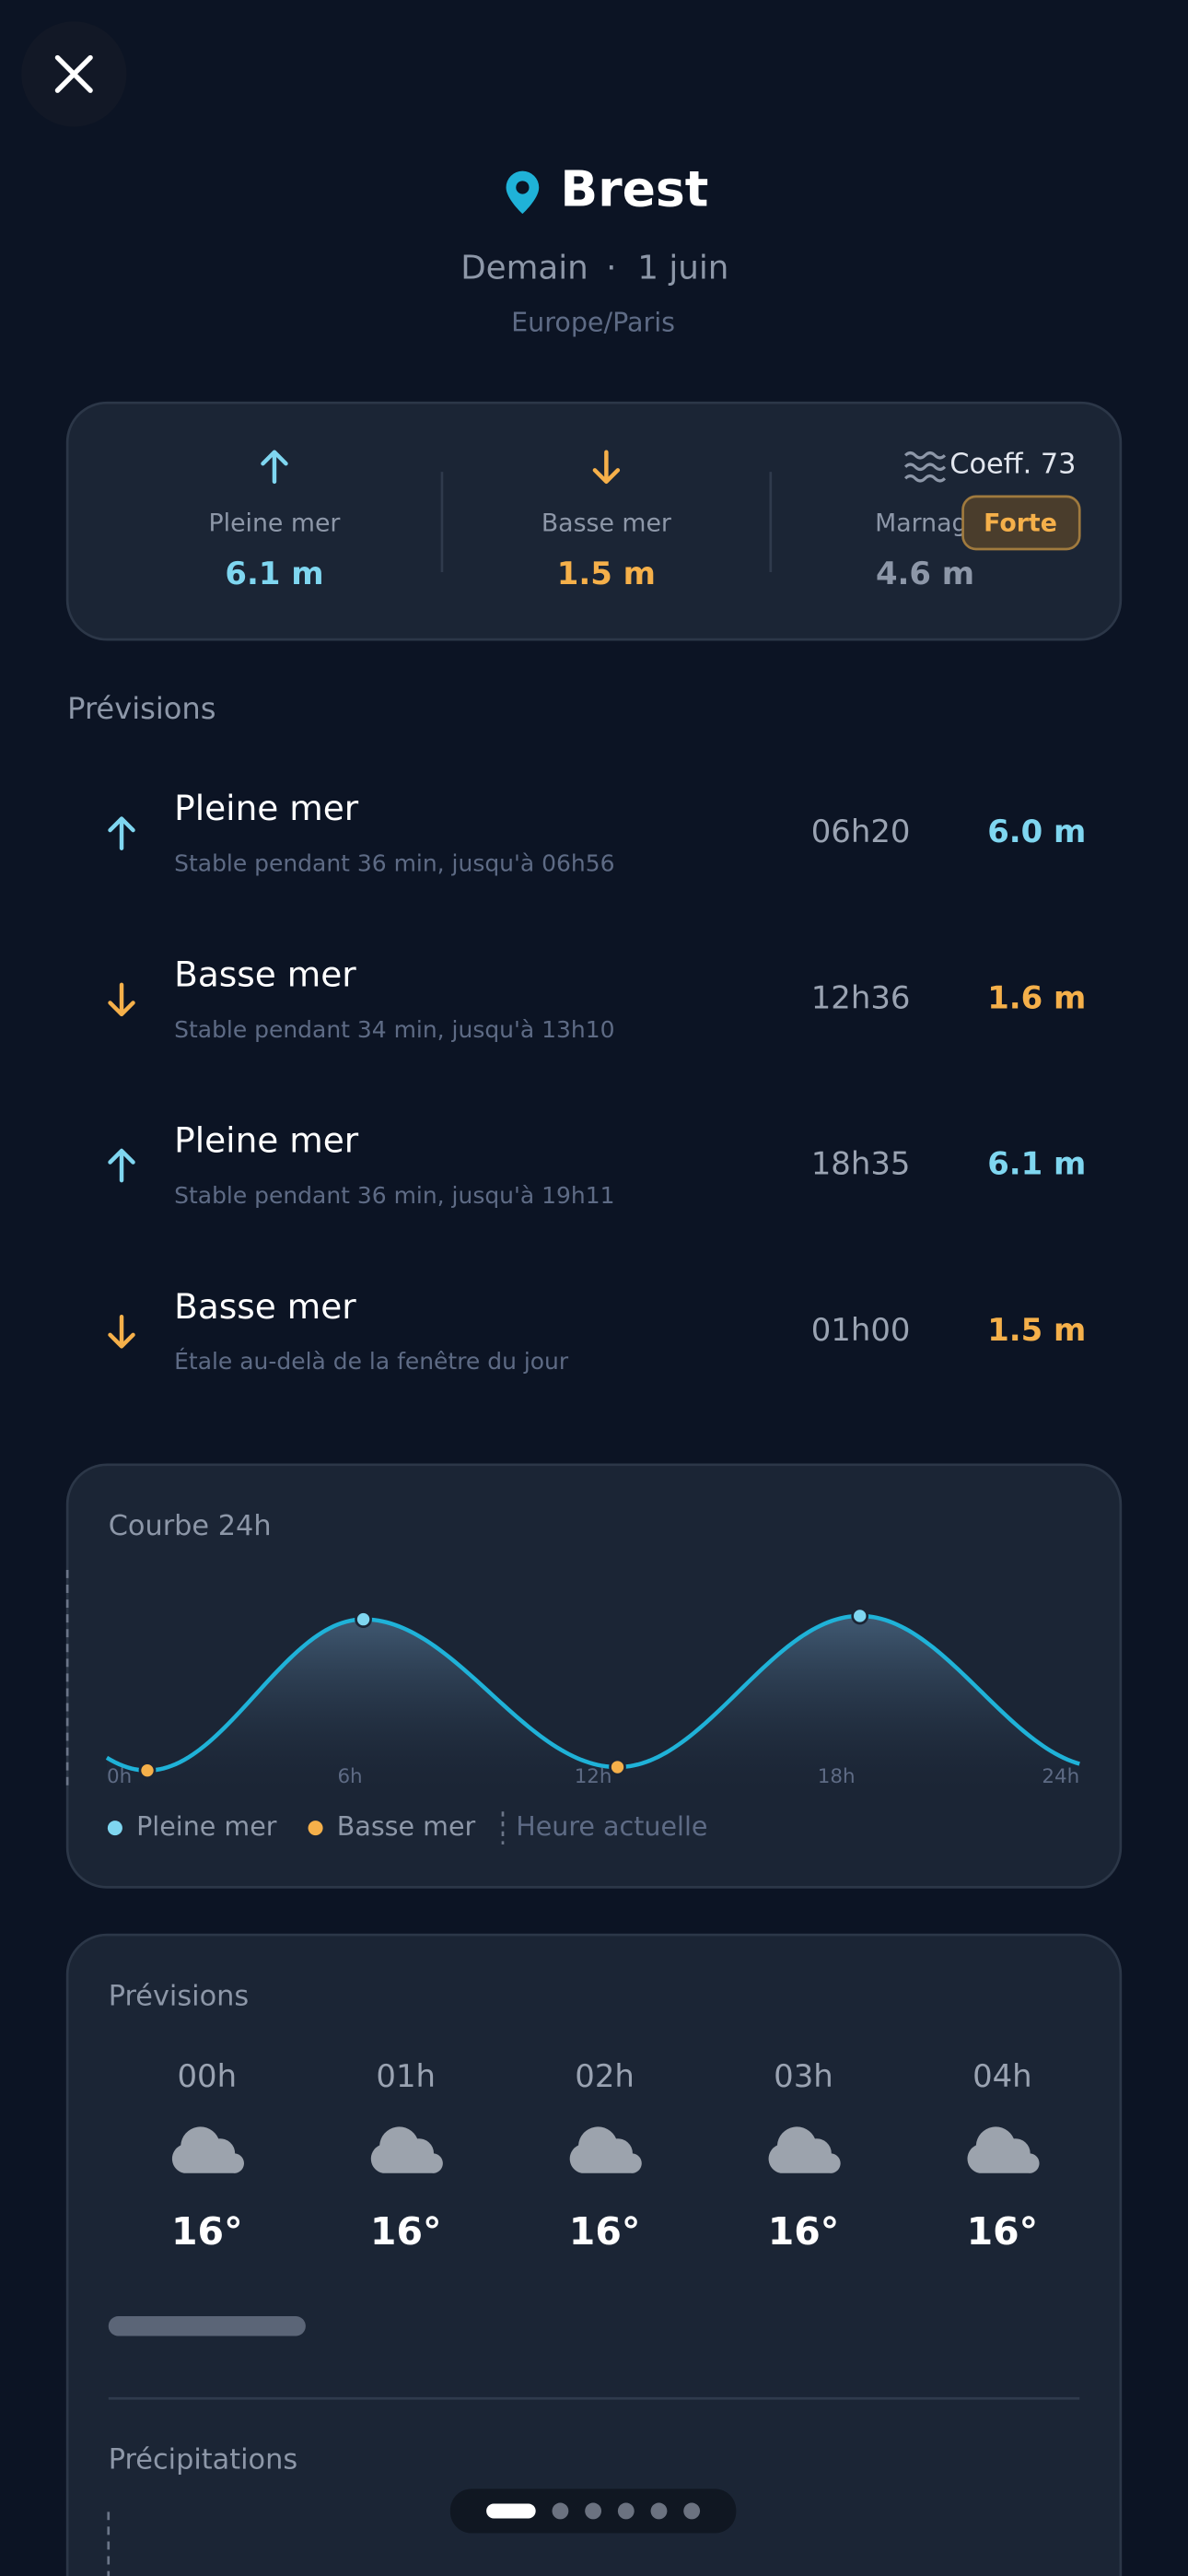  I want to click on summary-value: 6.1 m, so click(274, 573).